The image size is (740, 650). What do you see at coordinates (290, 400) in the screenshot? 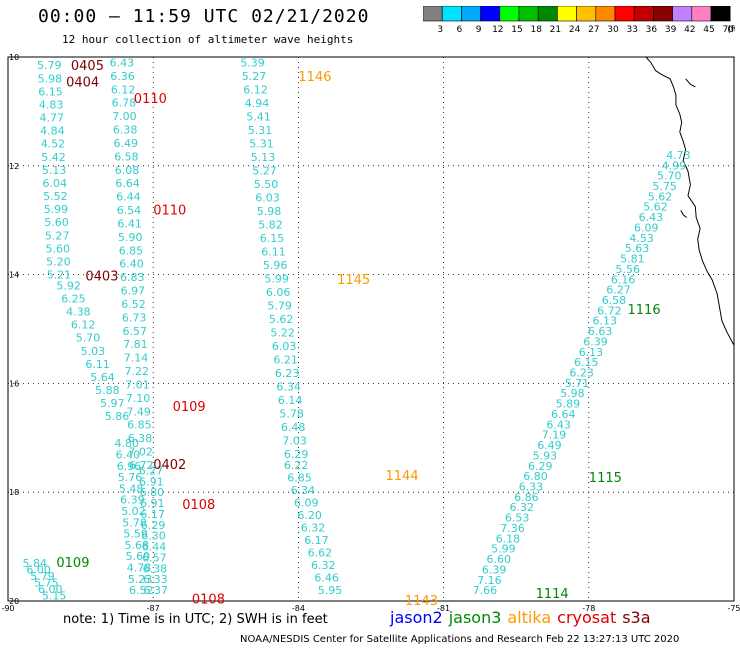
I see `wave-height-value: 6.14` at bounding box center [290, 400].